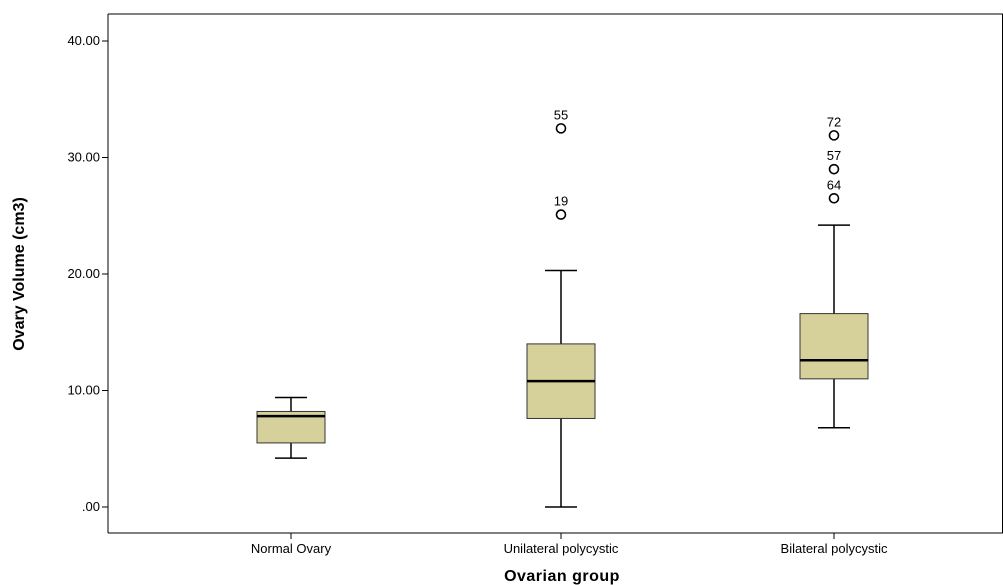 Image resolution: width=1003 pixels, height=585 pixels. Describe the element at coordinates (834, 184) in the screenshot. I see `outlier-label: 64` at that location.